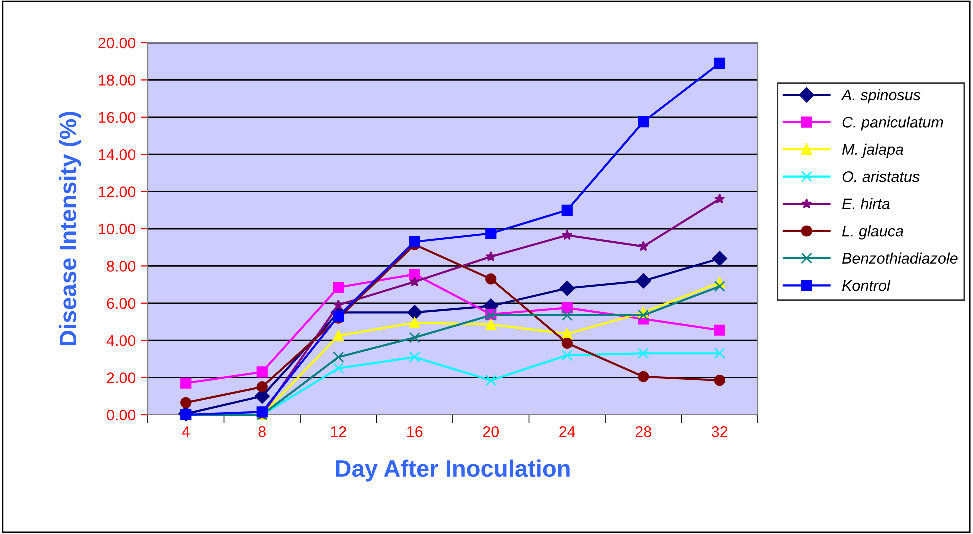 The height and width of the screenshot is (534, 973). I want to click on legend-label: M. jalapa, so click(873, 151).